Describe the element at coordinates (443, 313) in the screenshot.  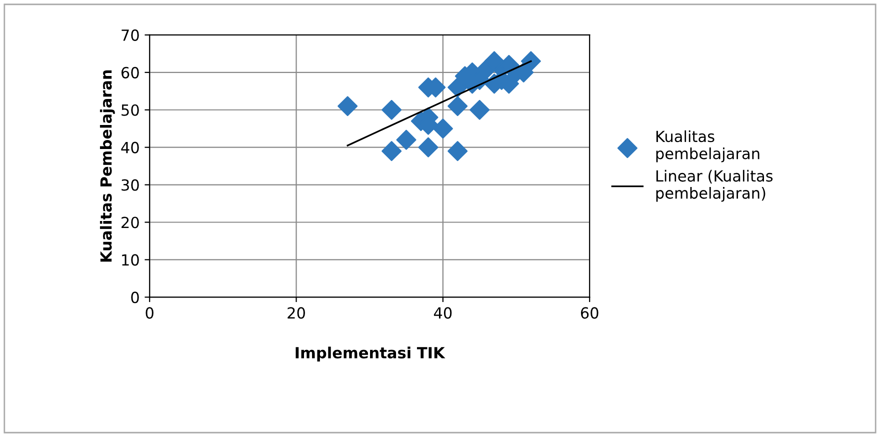
I see `x-tick-label: 40` at that location.